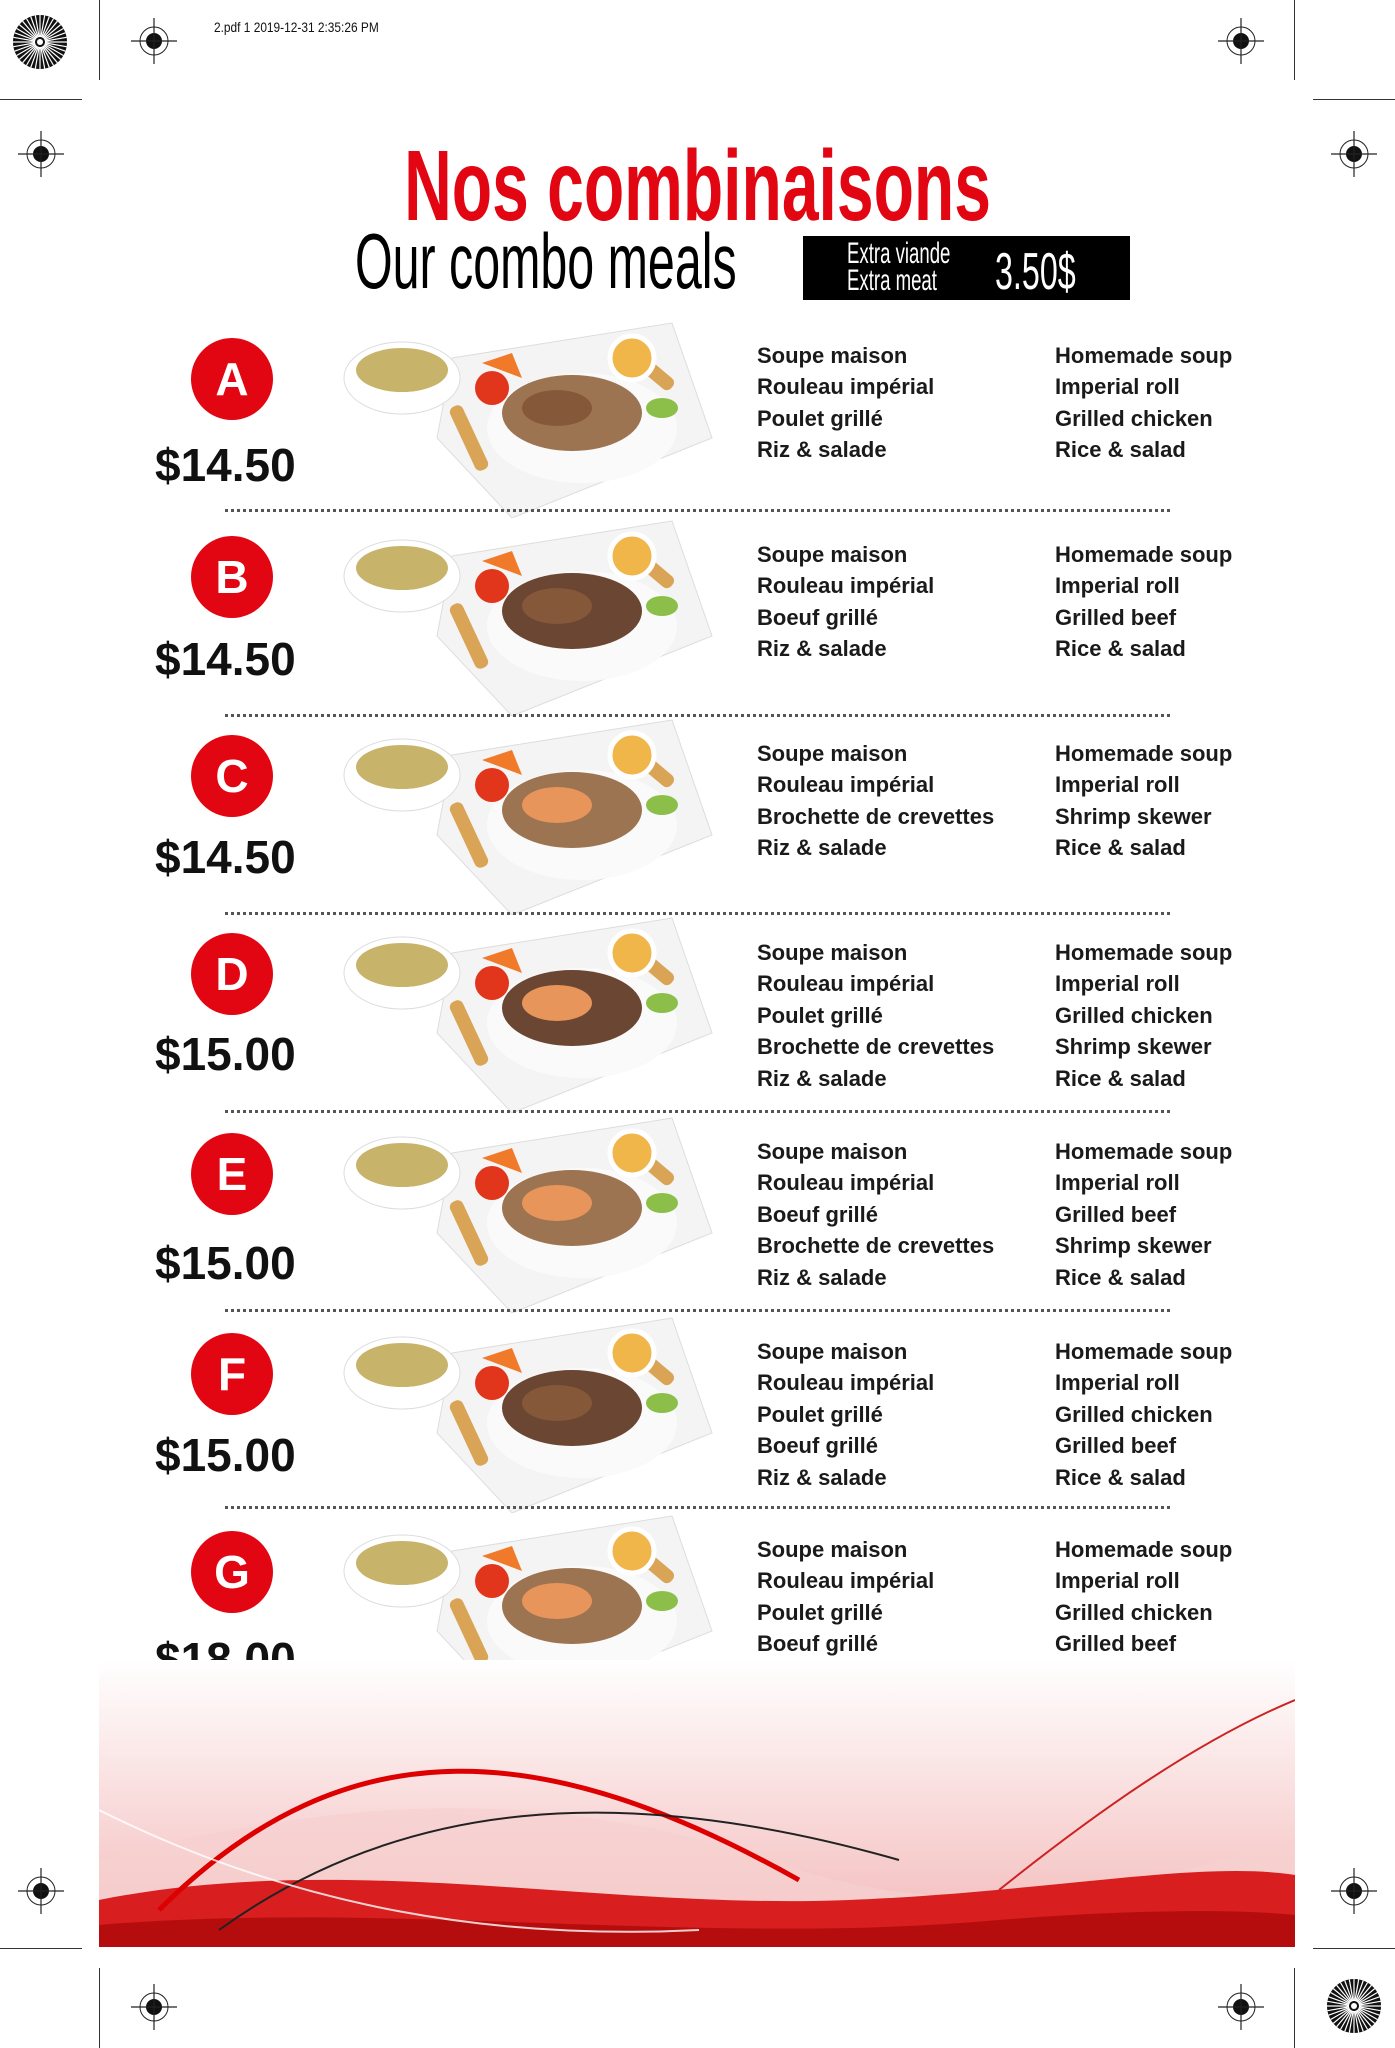 The width and height of the screenshot is (1395, 2048). What do you see at coordinates (232, 1174) in the screenshot?
I see `combo-letter-badge: E` at bounding box center [232, 1174].